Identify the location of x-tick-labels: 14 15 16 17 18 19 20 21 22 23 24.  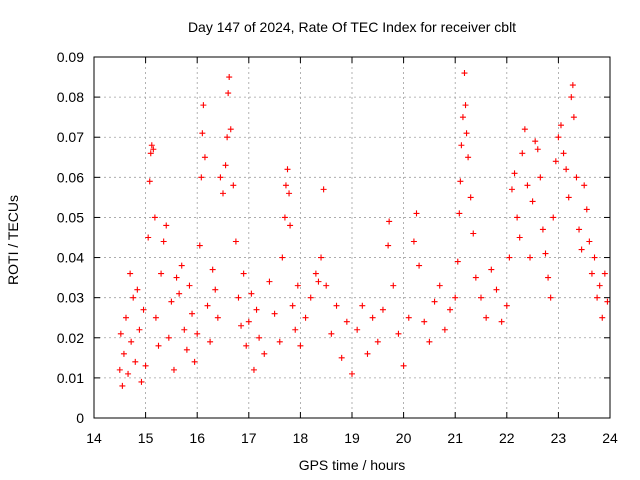
(352, 438).